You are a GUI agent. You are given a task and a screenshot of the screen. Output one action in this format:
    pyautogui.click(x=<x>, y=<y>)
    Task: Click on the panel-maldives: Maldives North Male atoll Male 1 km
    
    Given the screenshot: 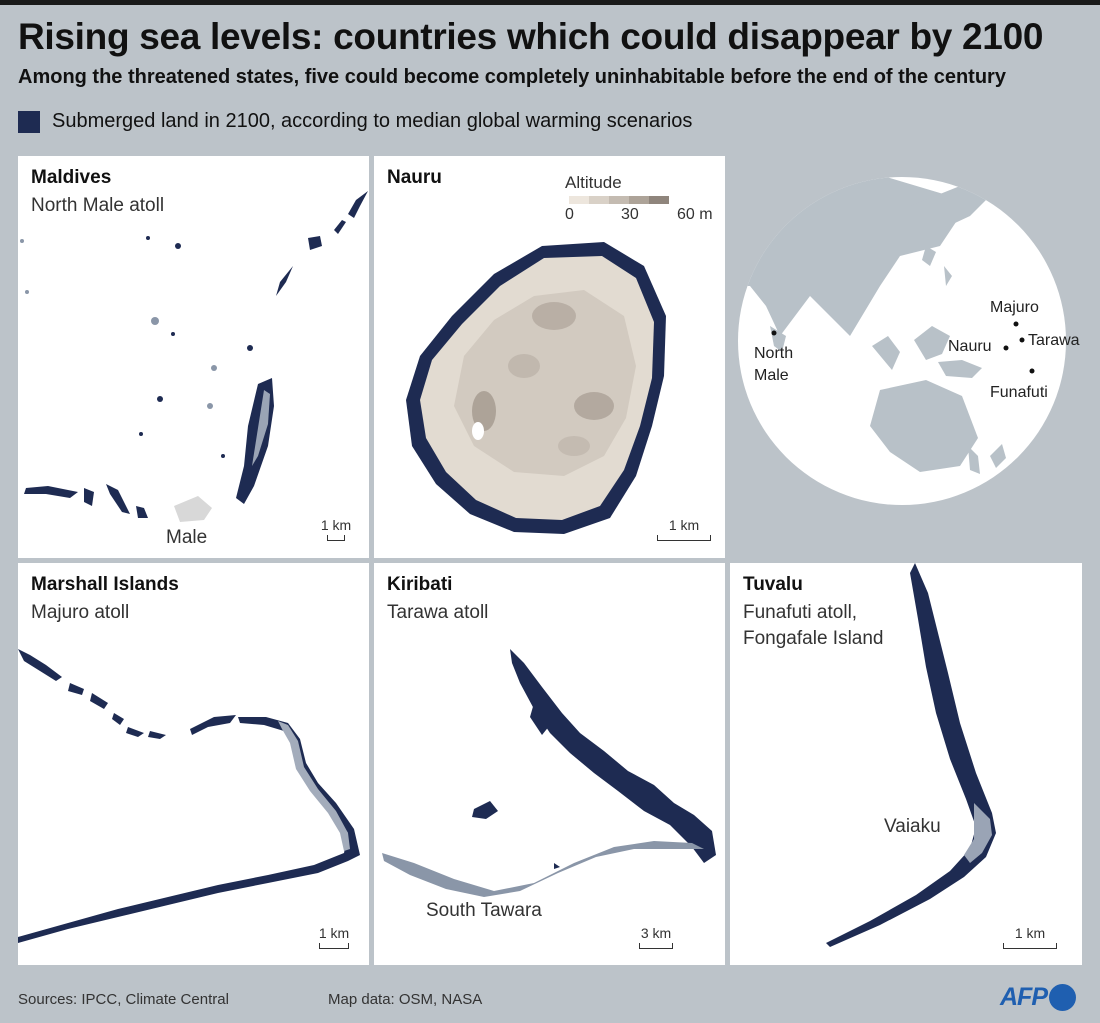 What is the action you would take?
    pyautogui.click(x=193, y=357)
    